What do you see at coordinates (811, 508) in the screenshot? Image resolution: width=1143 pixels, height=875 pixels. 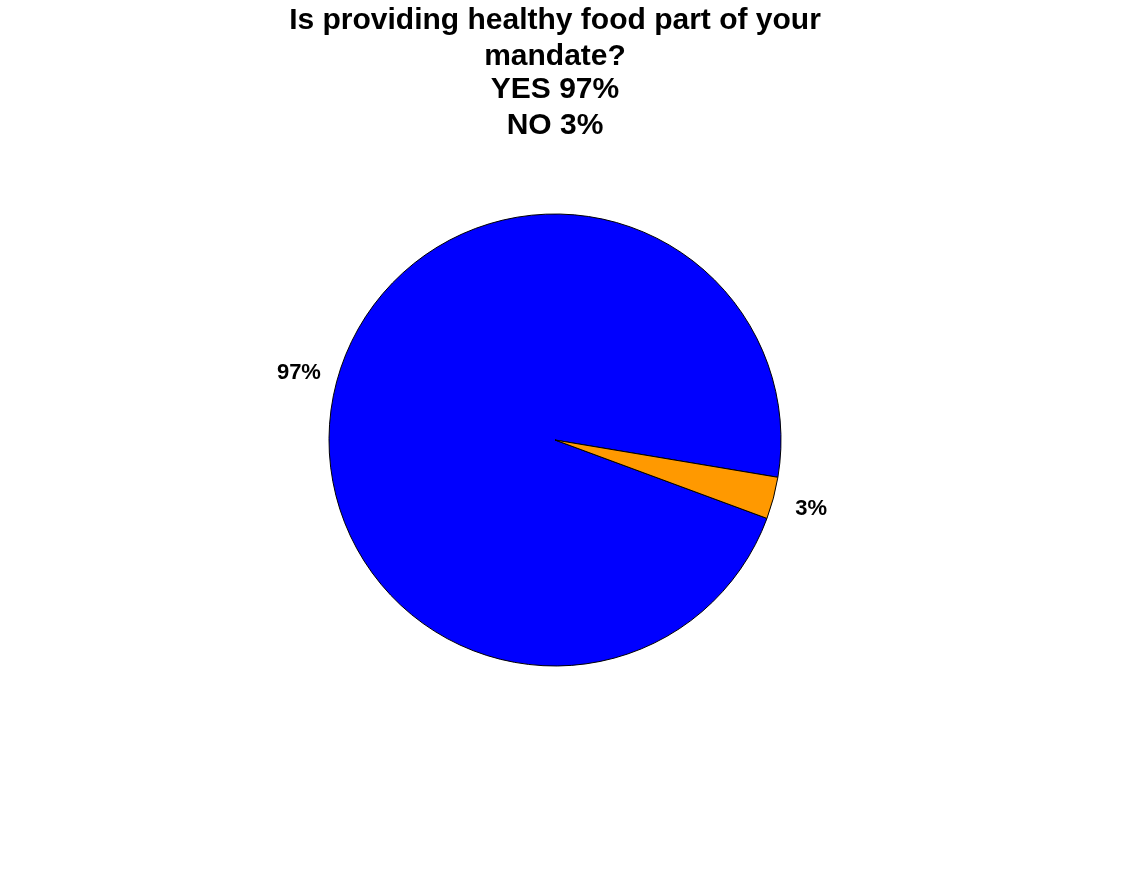 I see `data-label: 3%` at bounding box center [811, 508].